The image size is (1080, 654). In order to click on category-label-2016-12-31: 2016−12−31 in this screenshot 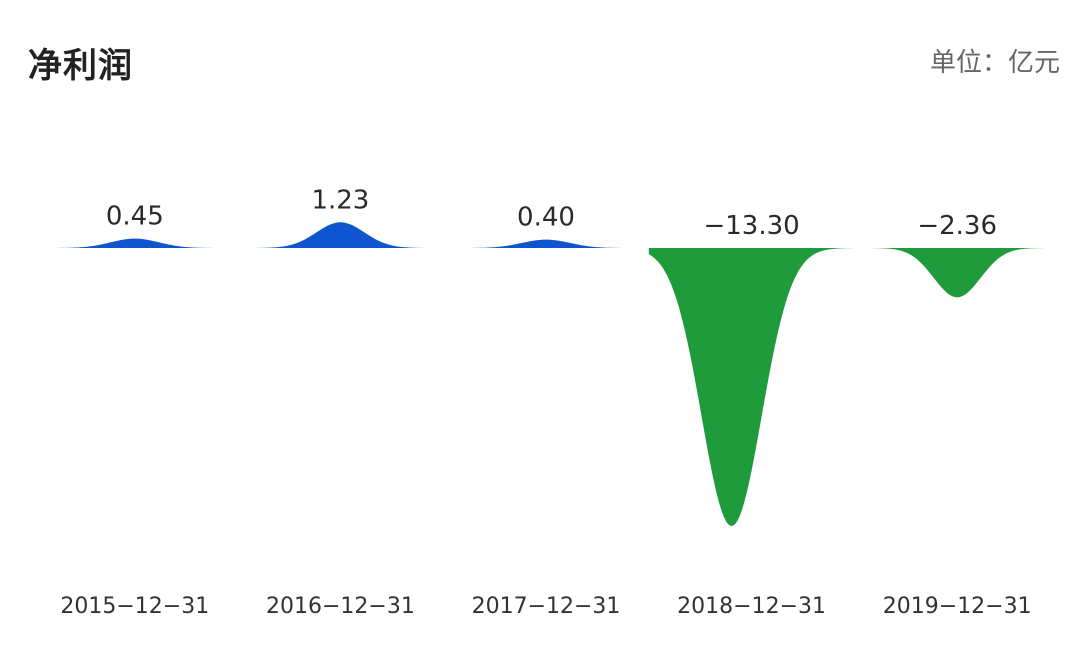, I will do `click(340, 606)`.